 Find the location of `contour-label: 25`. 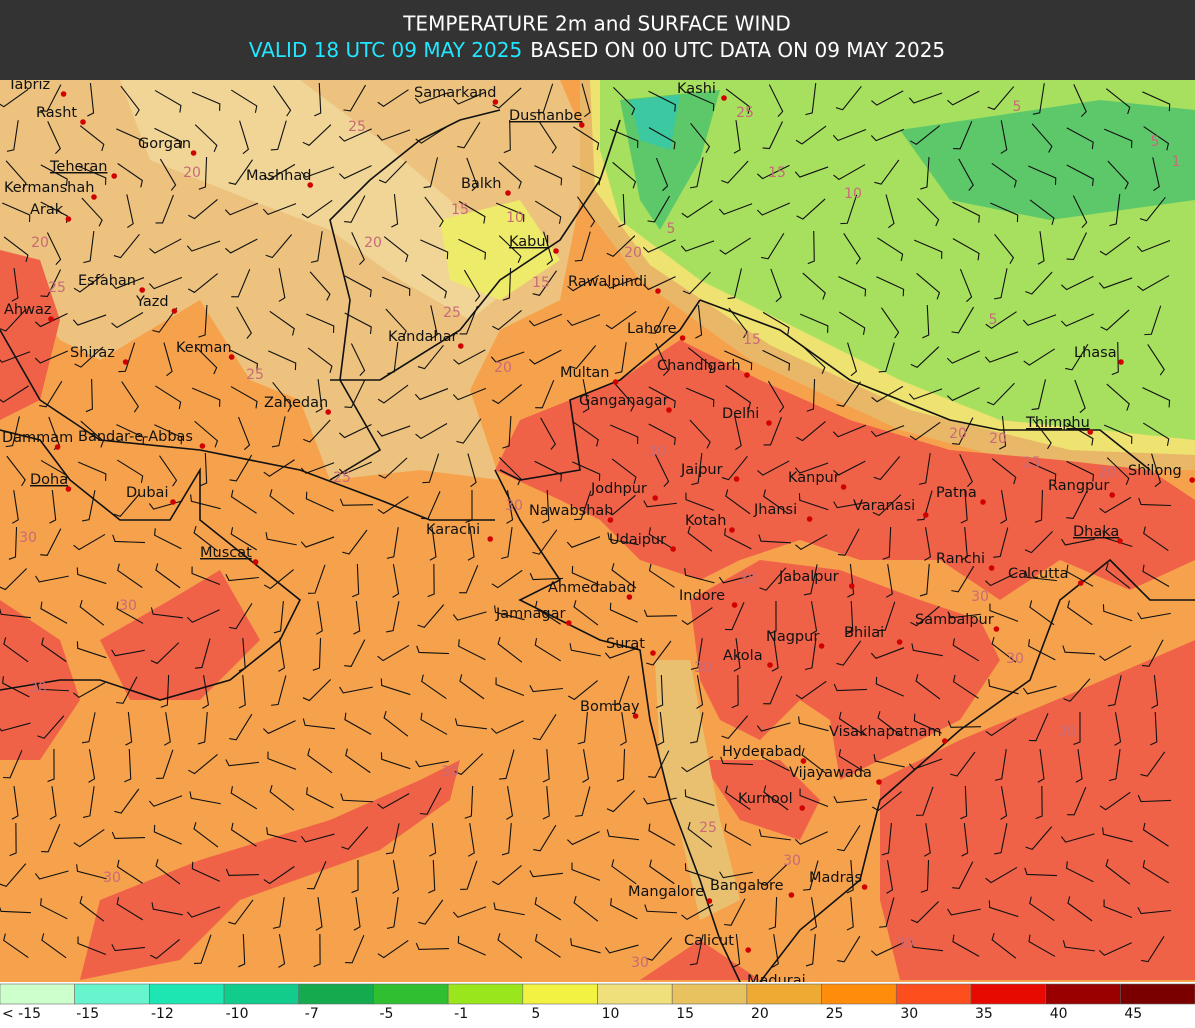

contour-label: 25 is located at coordinates (255, 375).